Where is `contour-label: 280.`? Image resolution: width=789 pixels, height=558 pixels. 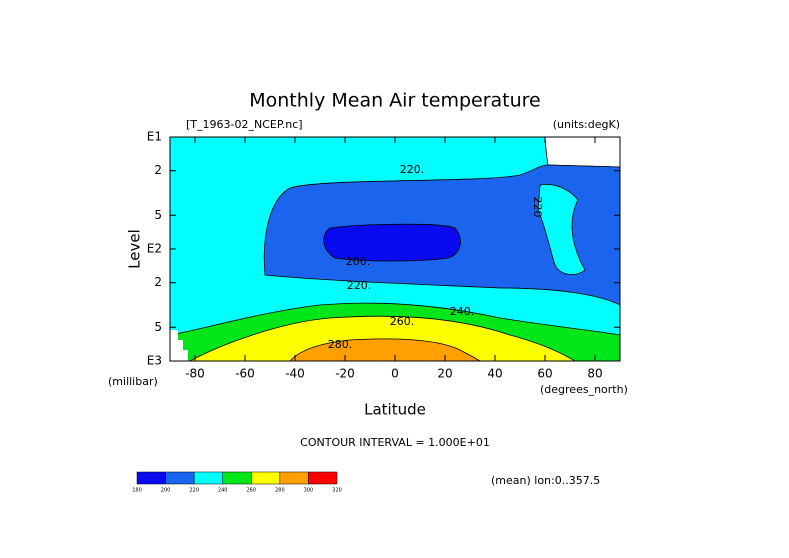 contour-label: 280. is located at coordinates (340, 344).